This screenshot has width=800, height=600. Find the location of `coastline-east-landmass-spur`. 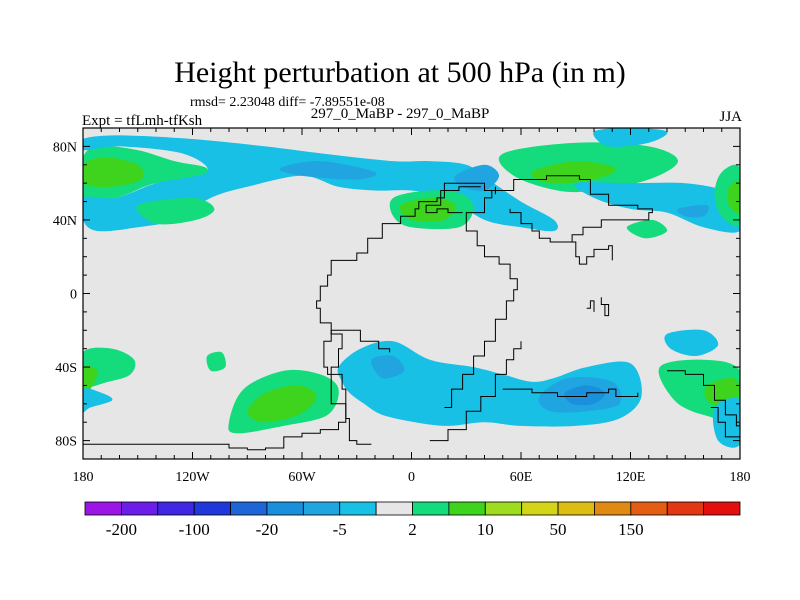

coastline-east-landmass-spur is located at coordinates (592, 253).